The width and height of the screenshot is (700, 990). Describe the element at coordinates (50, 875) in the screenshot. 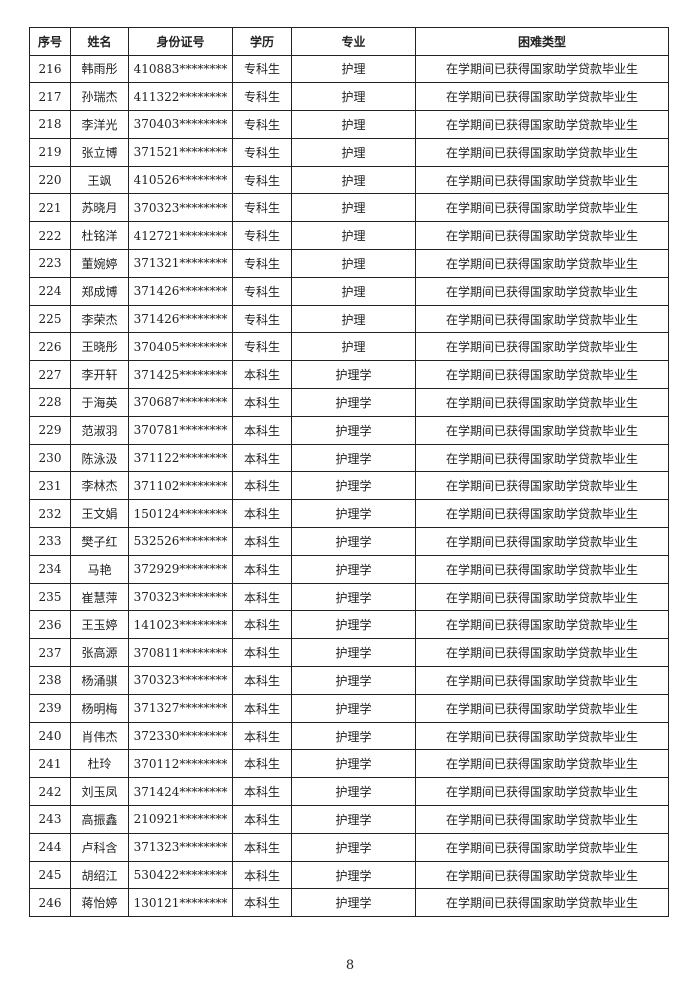

I see `cell-index: 245` at that location.